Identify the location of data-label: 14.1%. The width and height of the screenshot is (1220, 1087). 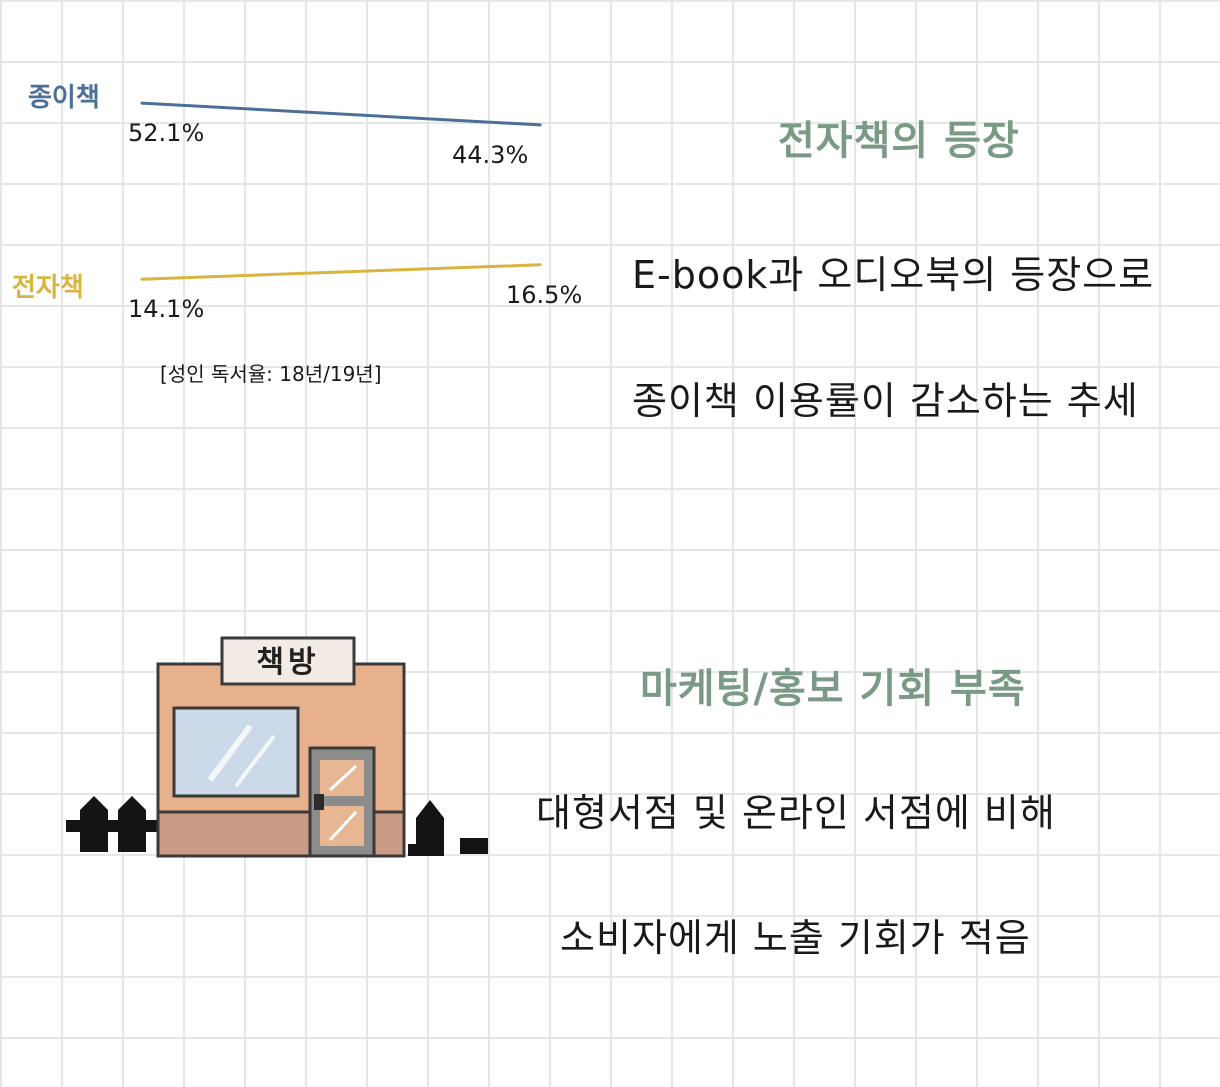
(166, 309).